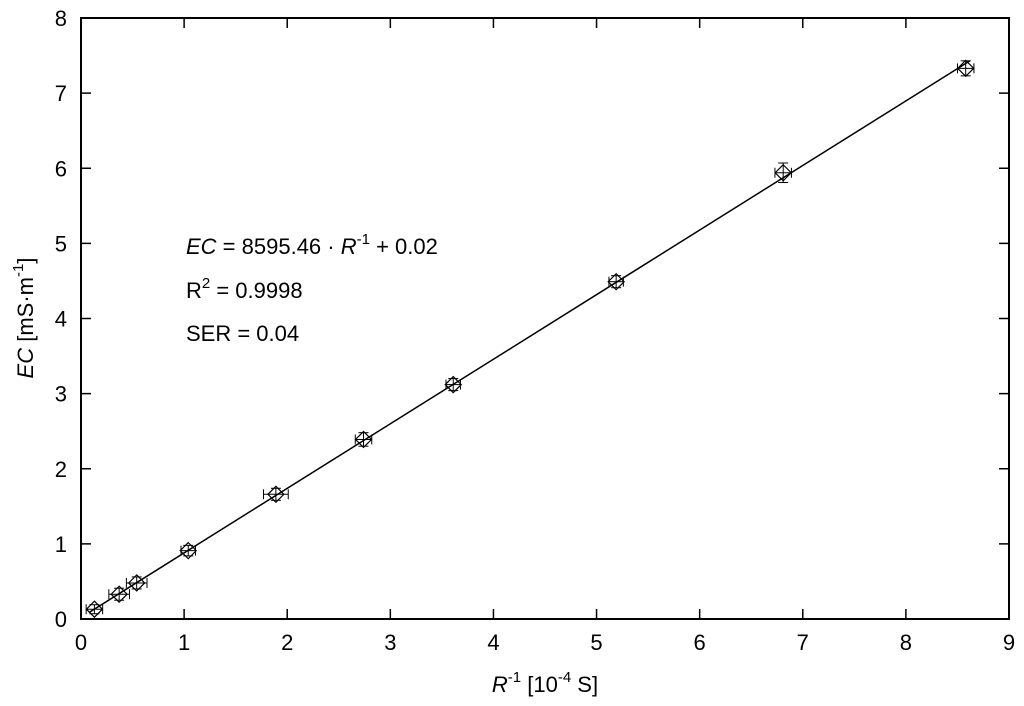 Image resolution: width=1024 pixels, height=706 pixels. I want to click on x-axis-title: R-1 [10-4 S], so click(545, 683).